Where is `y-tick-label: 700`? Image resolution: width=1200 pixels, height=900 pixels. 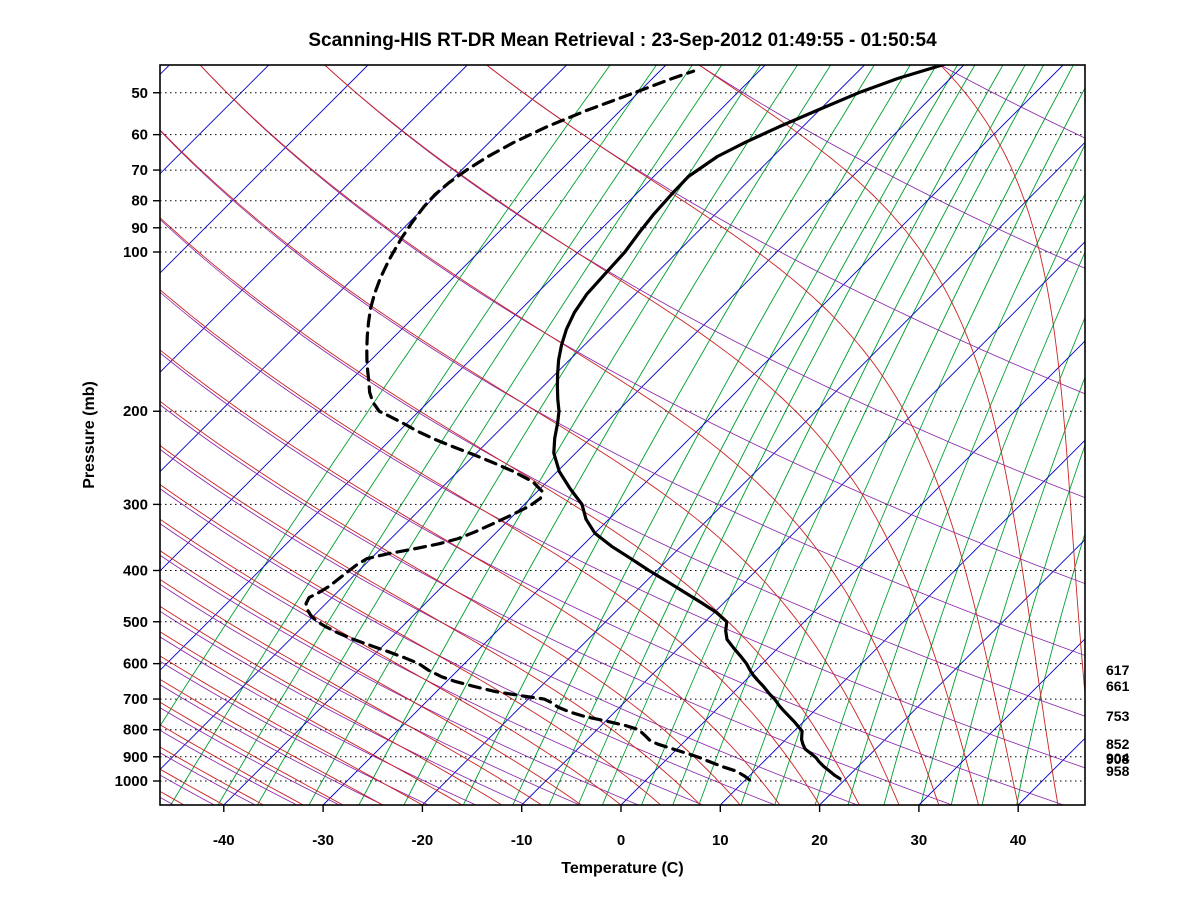
y-tick-label: 700 is located at coordinates (135, 699).